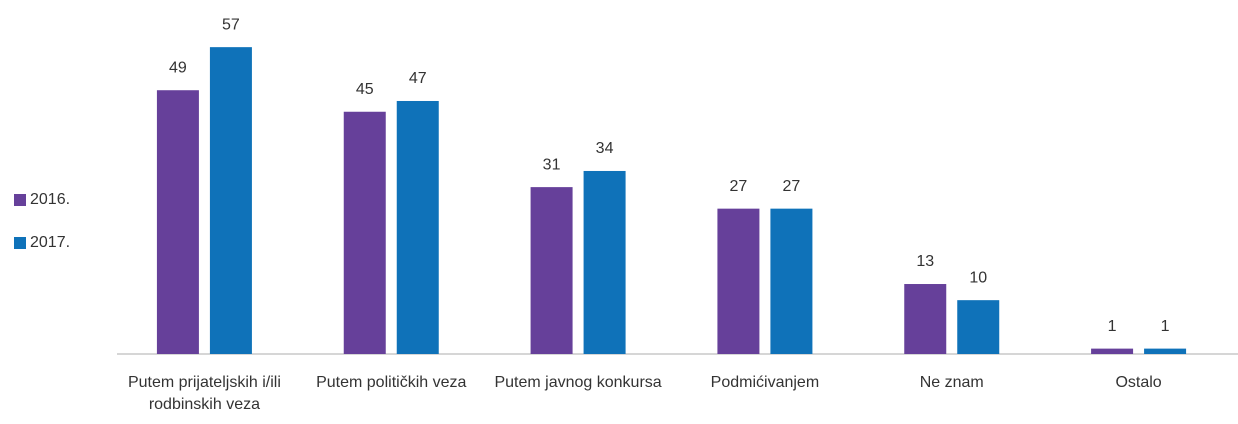 The height and width of the screenshot is (424, 1238). Describe the element at coordinates (231, 24) in the screenshot. I see `data-label: 57` at that location.